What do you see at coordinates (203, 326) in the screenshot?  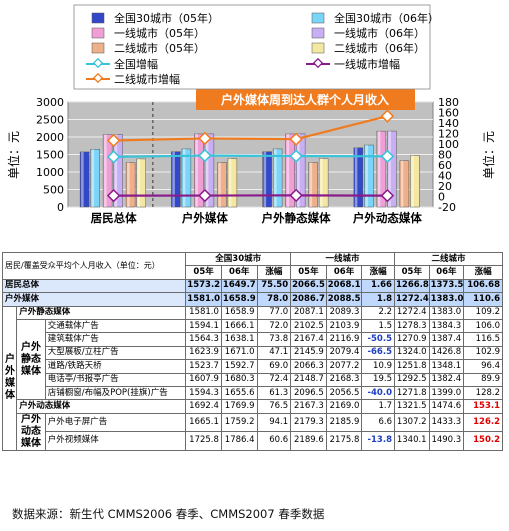 I see `cell-value: 1594.1` at bounding box center [203, 326].